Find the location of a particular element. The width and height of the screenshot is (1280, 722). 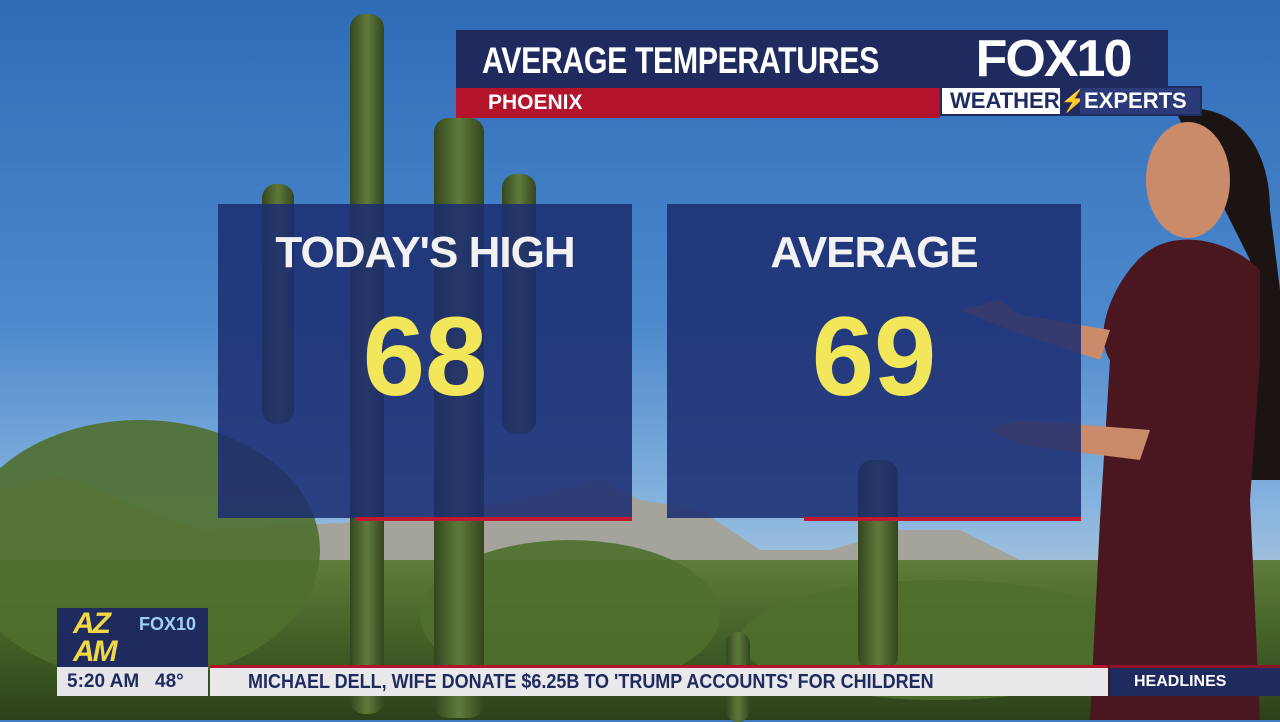

az-am-text: AZ AM is located at coordinates (95, 637).